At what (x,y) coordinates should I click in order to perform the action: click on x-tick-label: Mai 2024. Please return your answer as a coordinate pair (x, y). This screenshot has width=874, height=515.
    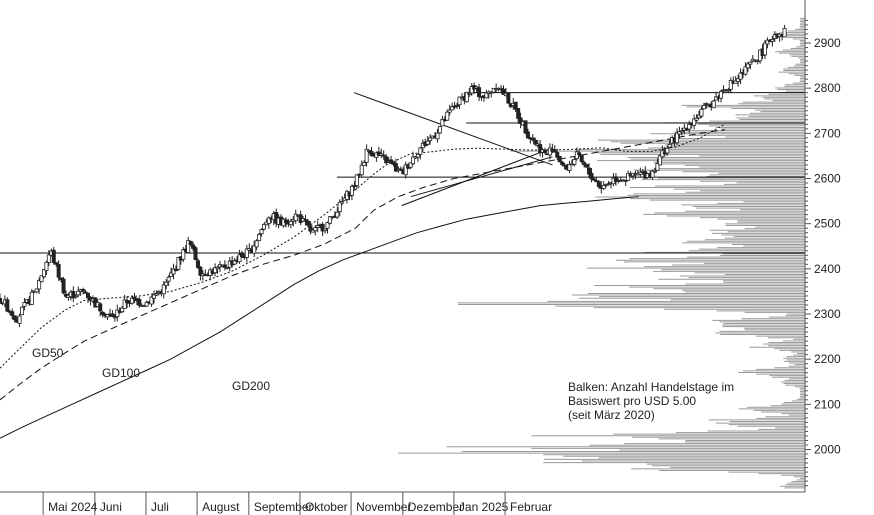
    Looking at the image, I should click on (73, 507).